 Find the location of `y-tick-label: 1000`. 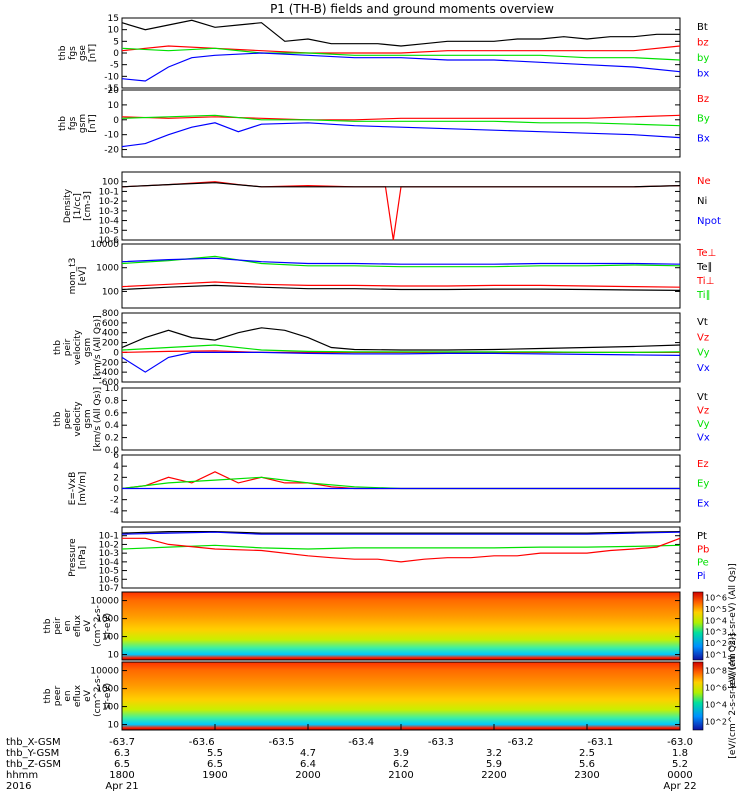

y-tick-label: 1000 is located at coordinates (107, 269).